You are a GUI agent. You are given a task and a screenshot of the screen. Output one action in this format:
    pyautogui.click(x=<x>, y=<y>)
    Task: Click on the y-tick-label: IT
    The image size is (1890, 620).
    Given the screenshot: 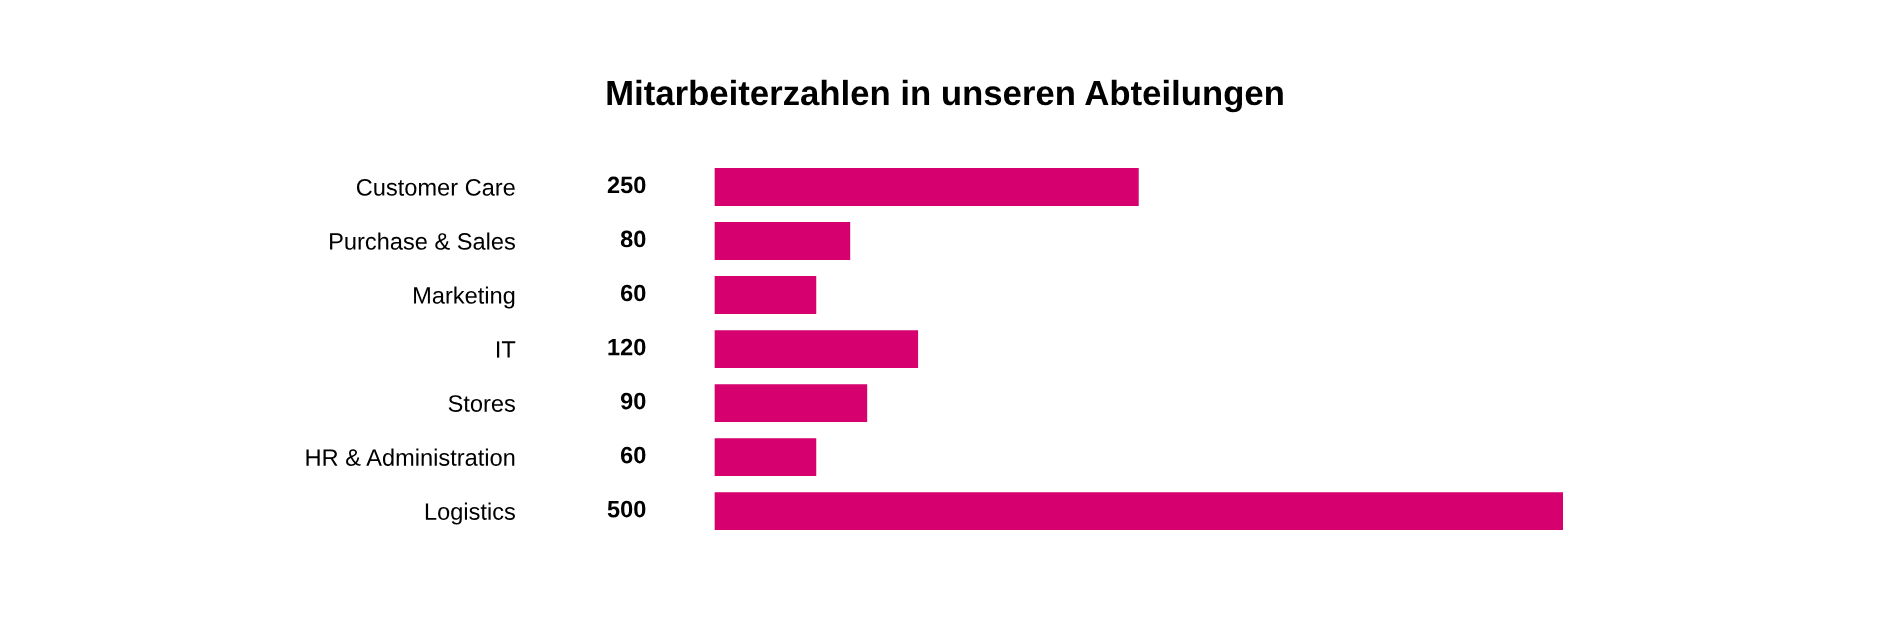 What is the action you would take?
    pyautogui.click(x=506, y=349)
    